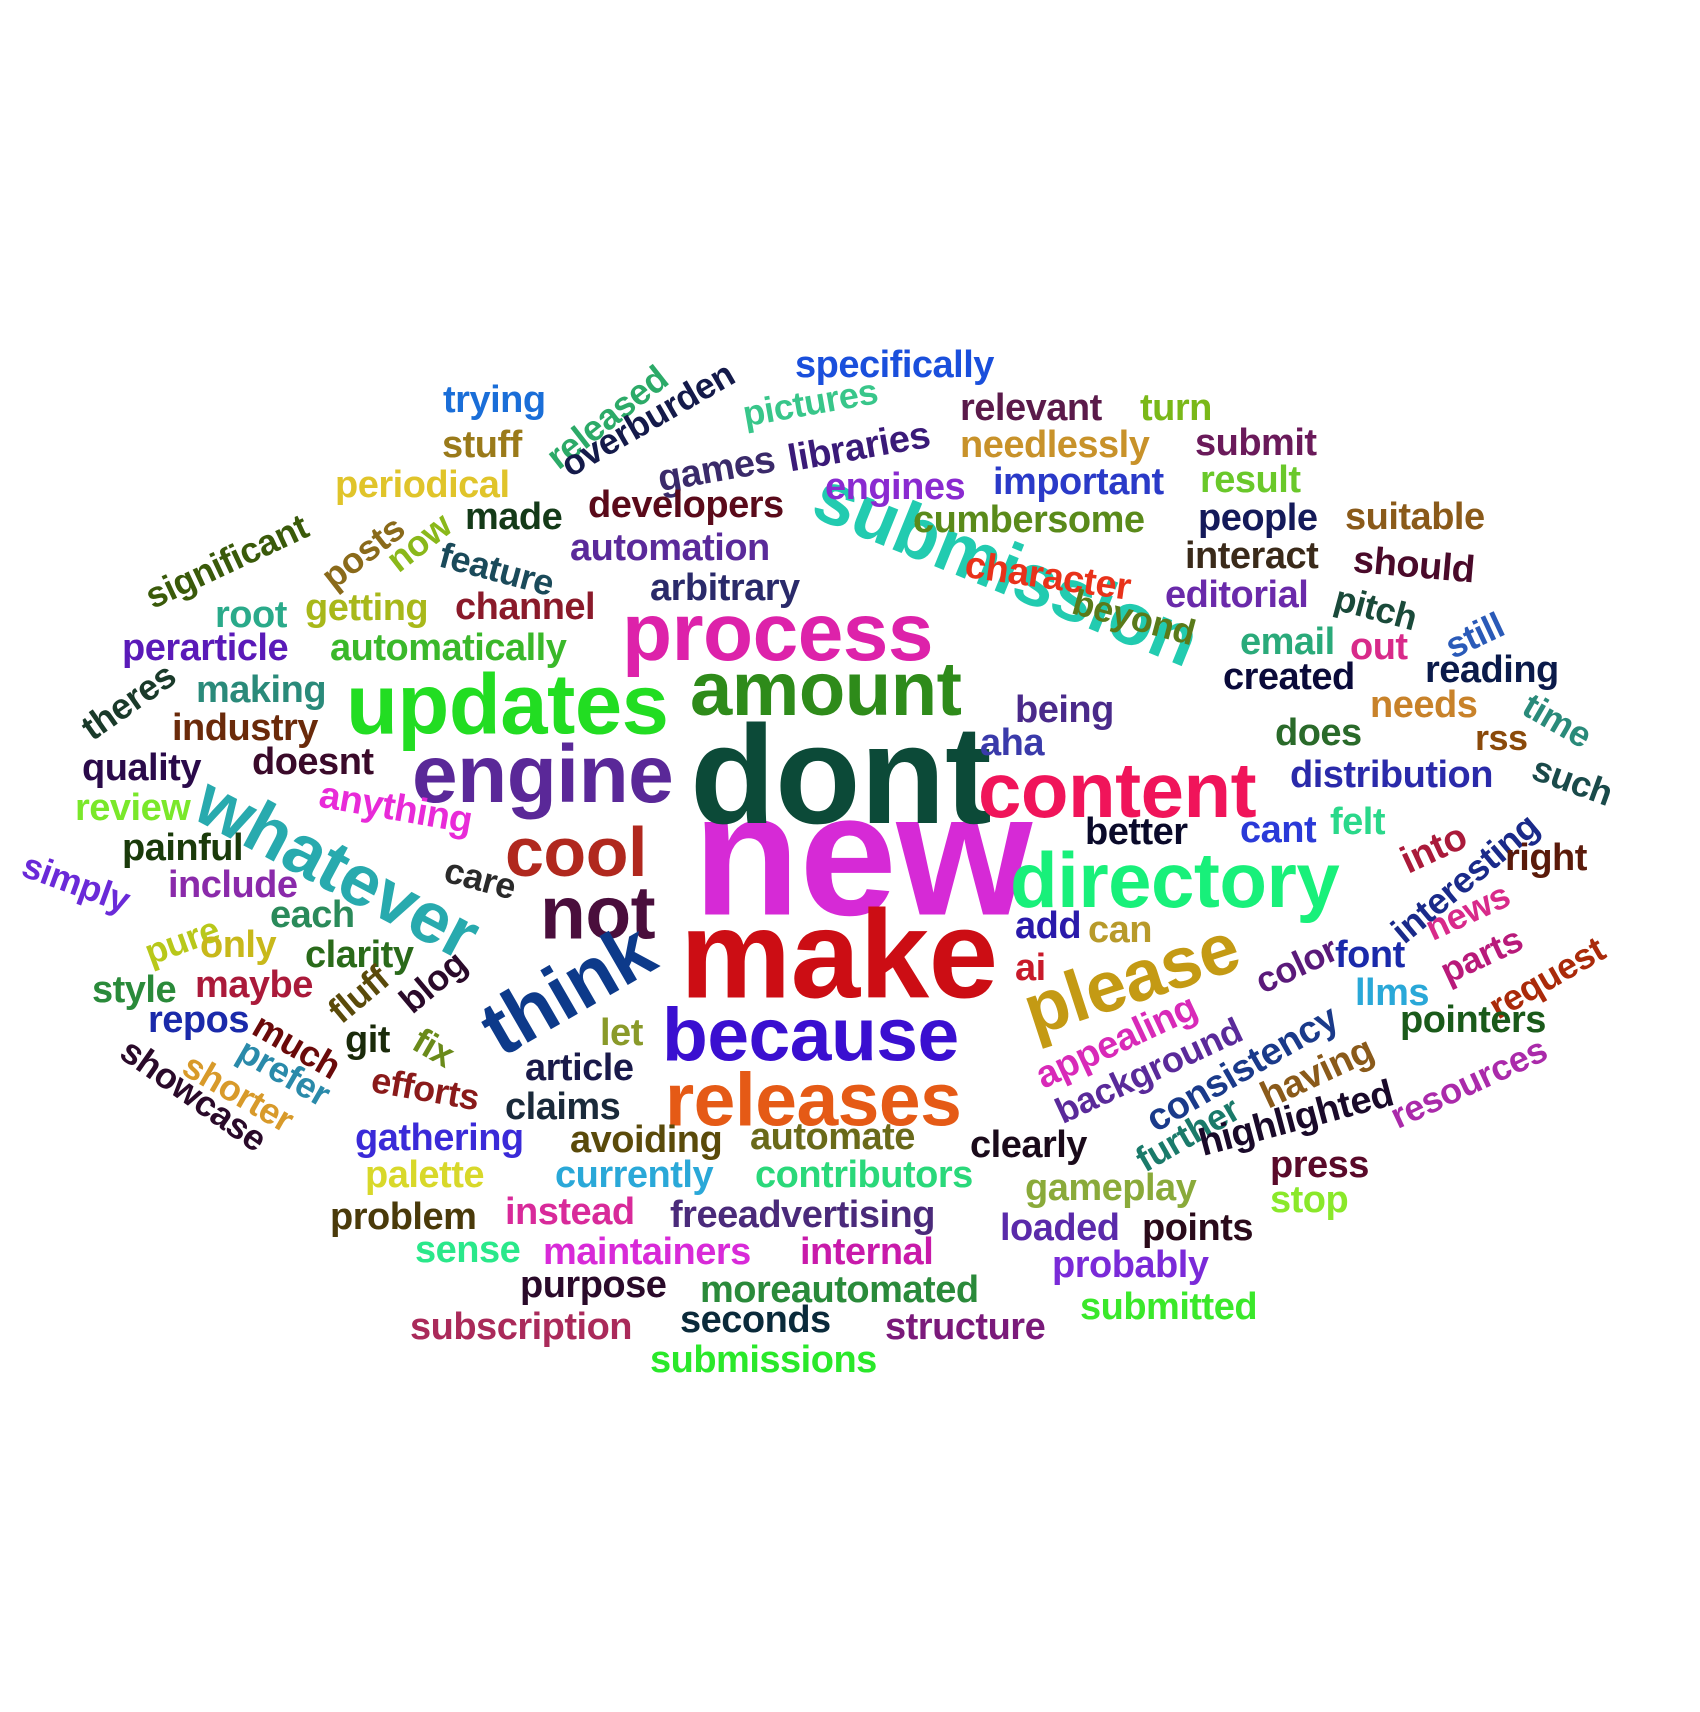  I want to click on word-turn: turn, so click(1176, 408).